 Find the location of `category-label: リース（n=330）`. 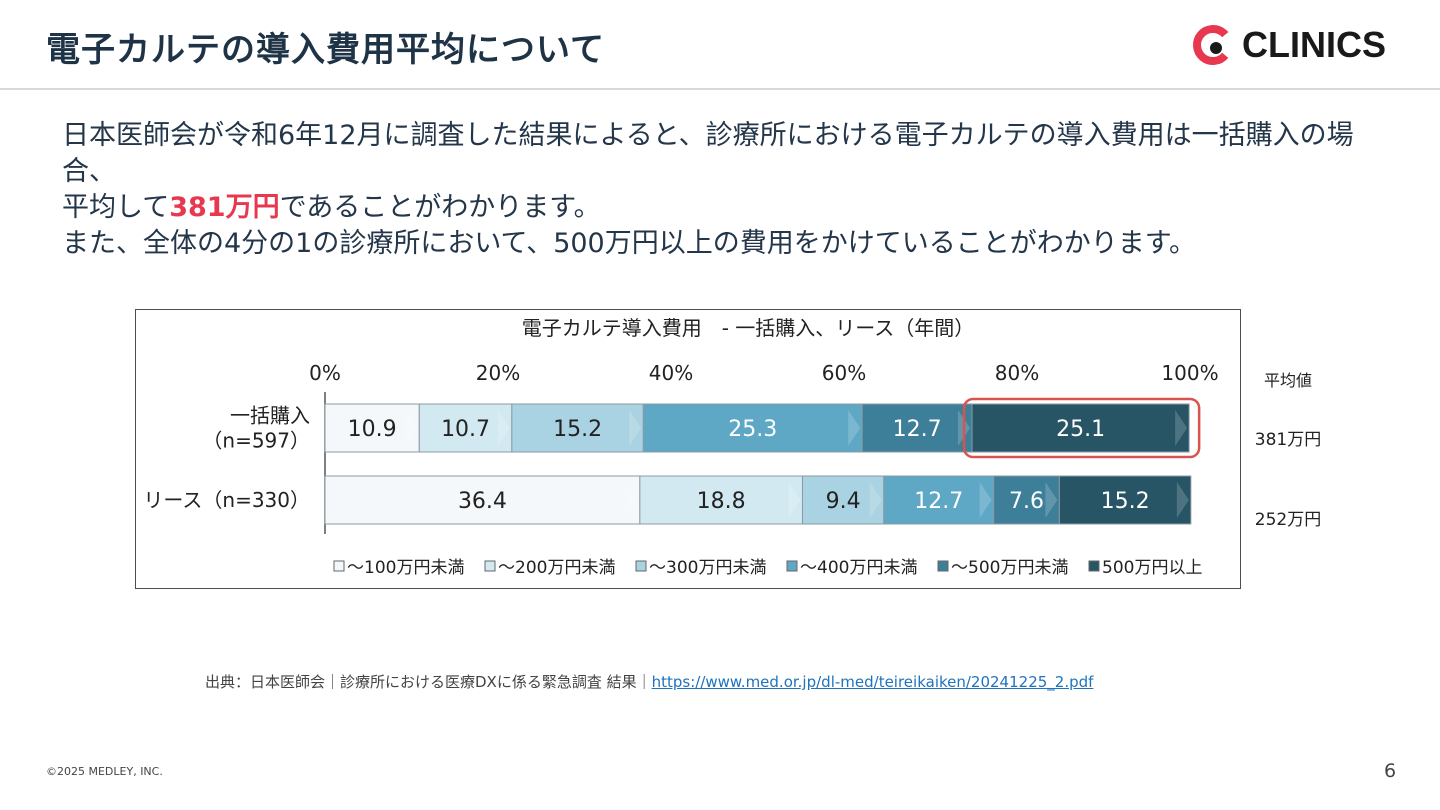

category-label: リース（n=330） is located at coordinates (226, 500).